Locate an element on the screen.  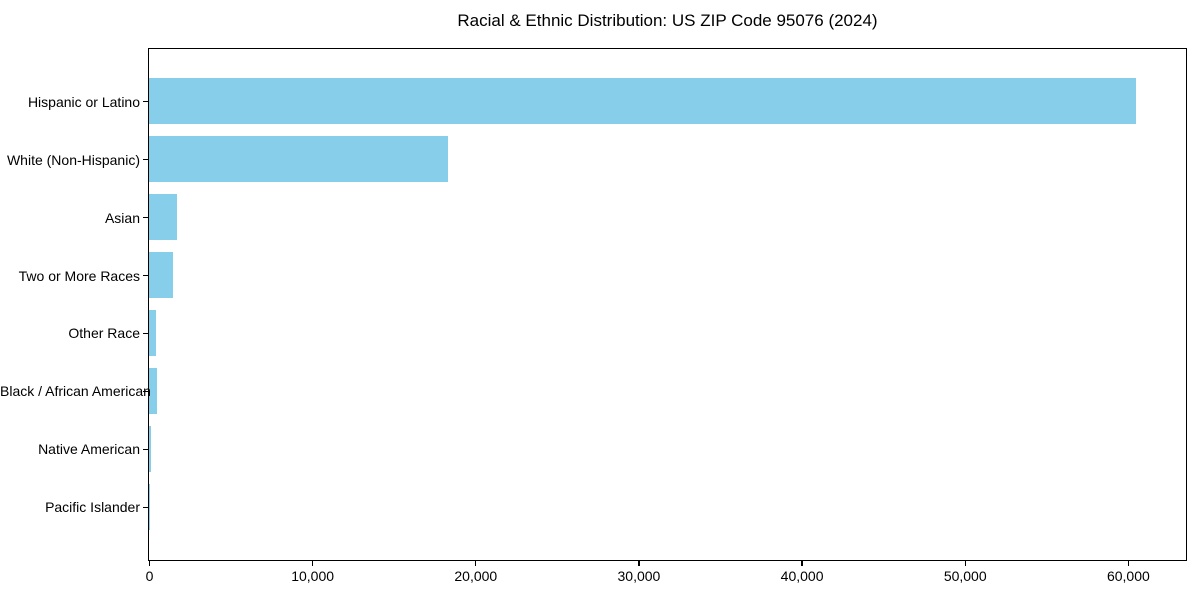
x-tick-label: 60,000 is located at coordinates (1128, 576).